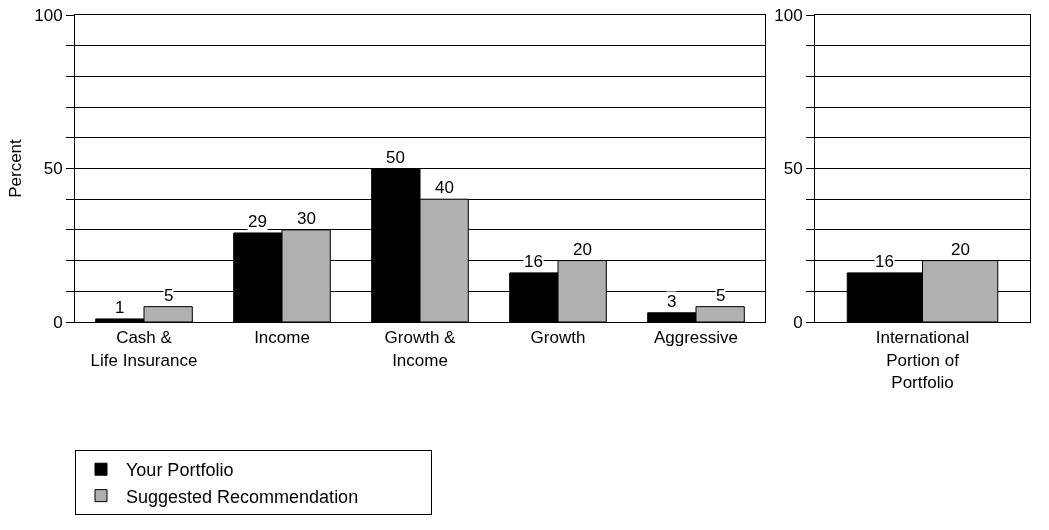 The image size is (1049, 530). What do you see at coordinates (15, 168) in the screenshot?
I see `y-axis-title: Percent` at bounding box center [15, 168].